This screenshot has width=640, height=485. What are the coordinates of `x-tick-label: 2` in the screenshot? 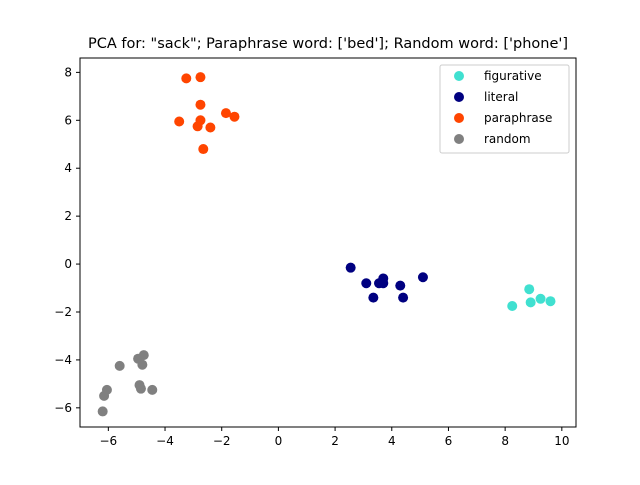 It's located at (335, 441).